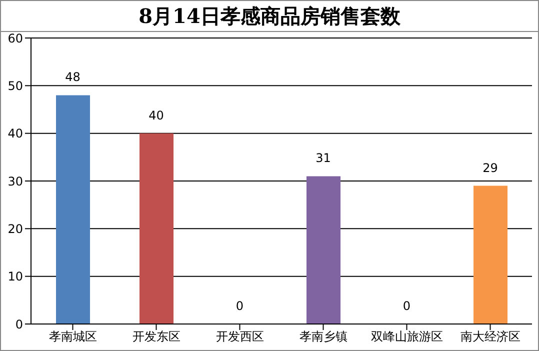 This screenshot has height=351, width=539. Describe the element at coordinates (406, 337) in the screenshot. I see `x-tick-label: 双峰山旅游区` at that location.